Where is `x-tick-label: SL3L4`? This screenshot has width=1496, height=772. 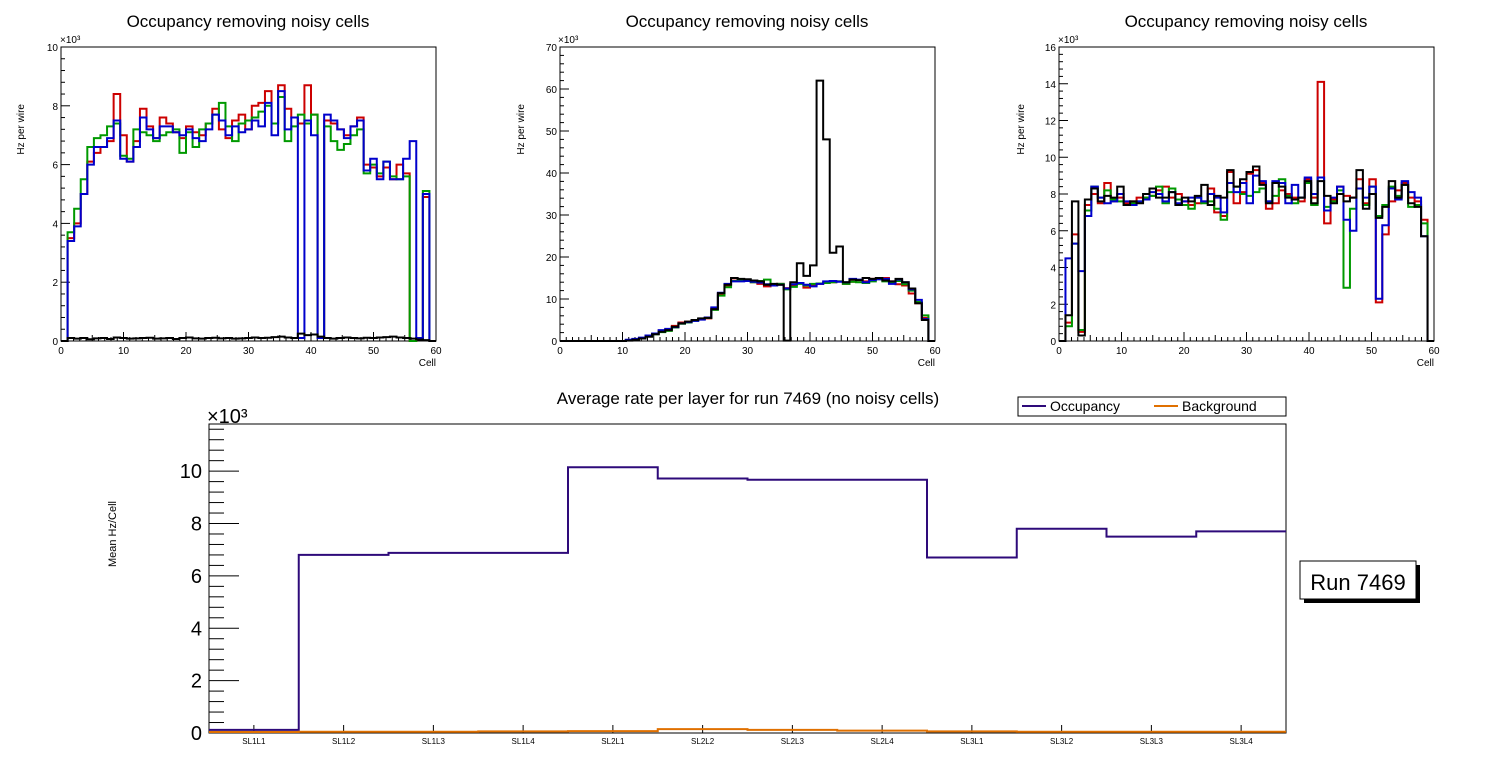 x-tick-label: SL3L4 is located at coordinates (1242, 741).